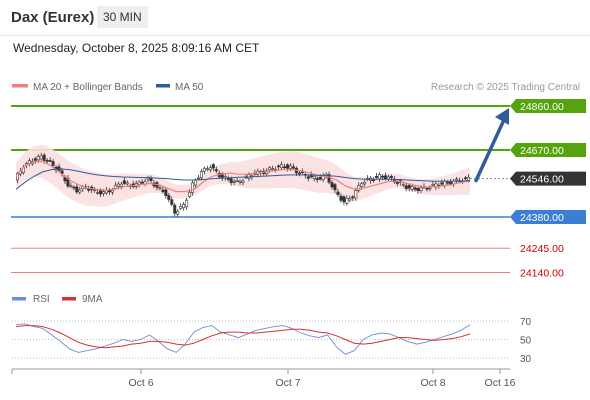  Describe the element at coordinates (287, 383) in the screenshot. I see `x-tick-label-Oct 7: Oct 7` at that location.